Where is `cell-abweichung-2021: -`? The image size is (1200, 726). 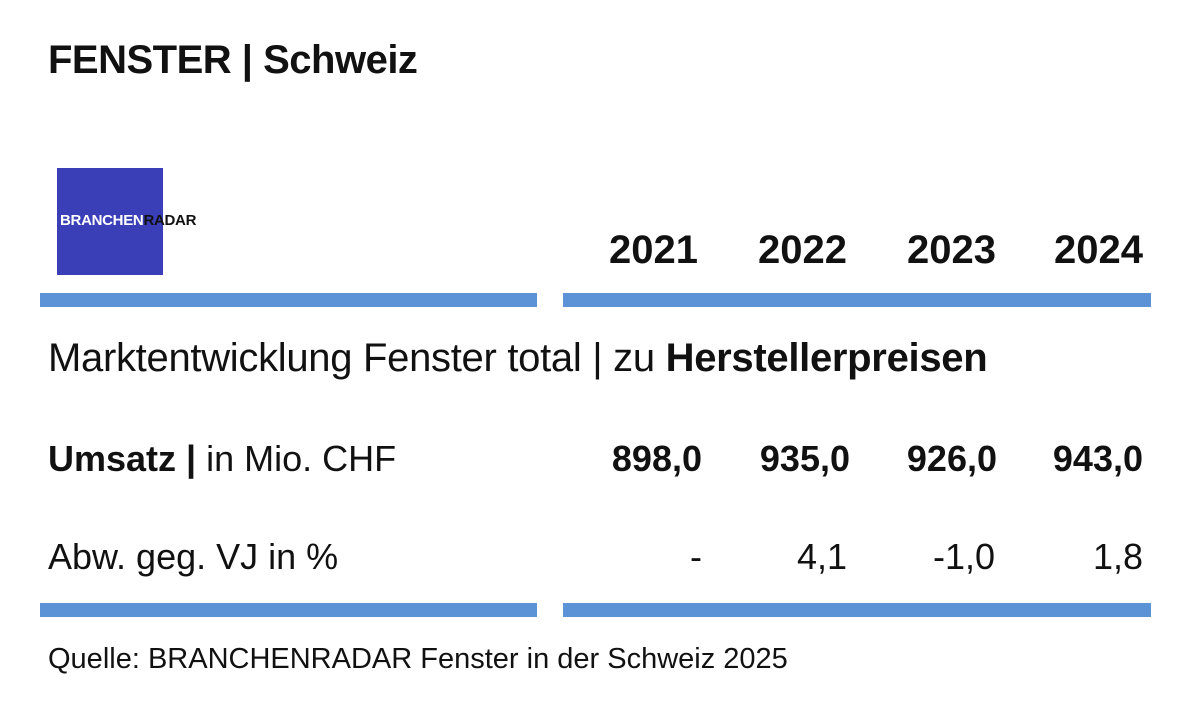
cell-abweichung-2021: - is located at coordinates (696, 556).